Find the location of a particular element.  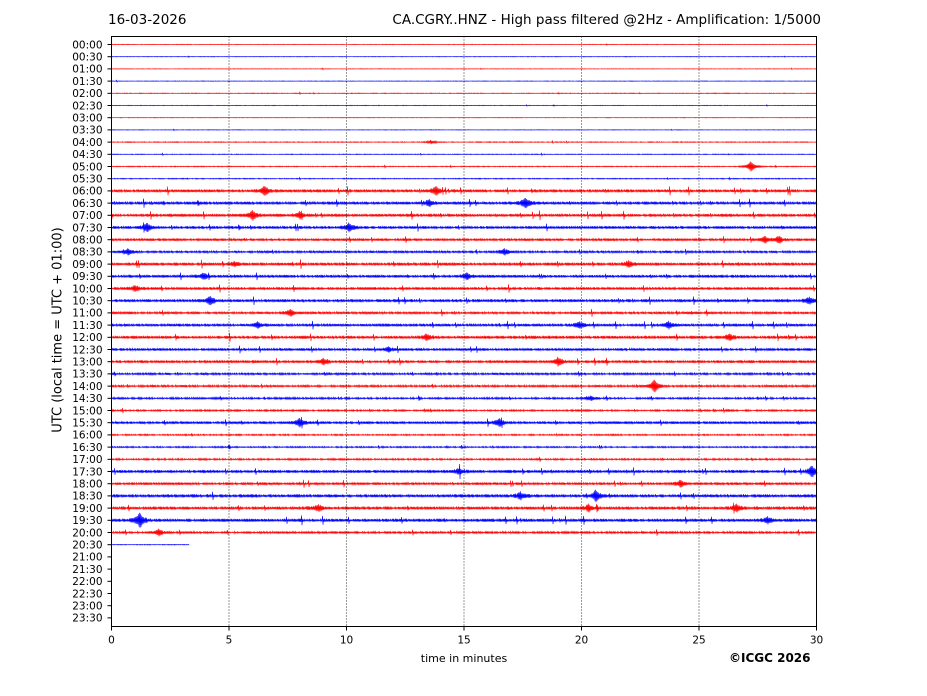

y-tick-label: 10:00 is located at coordinates (87, 289).